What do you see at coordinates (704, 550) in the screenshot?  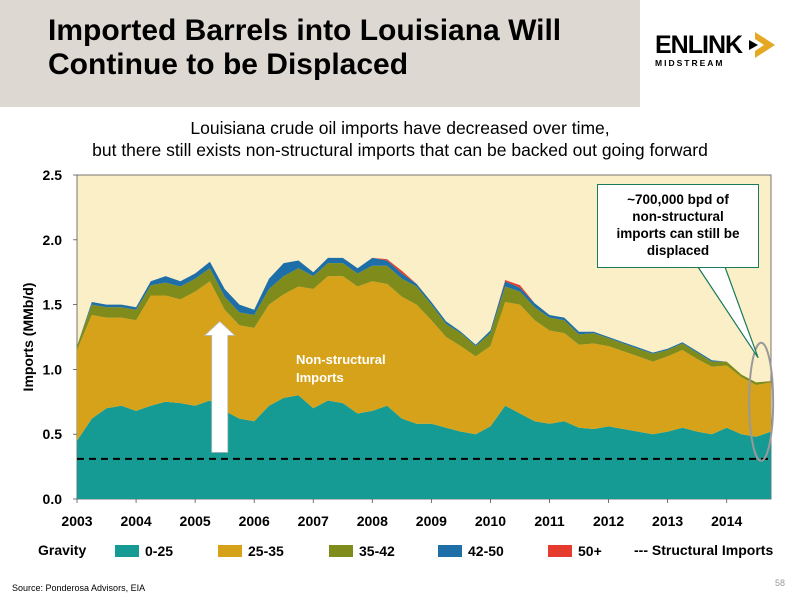 I see `legend-structural-imports: --- Structural Imports` at bounding box center [704, 550].